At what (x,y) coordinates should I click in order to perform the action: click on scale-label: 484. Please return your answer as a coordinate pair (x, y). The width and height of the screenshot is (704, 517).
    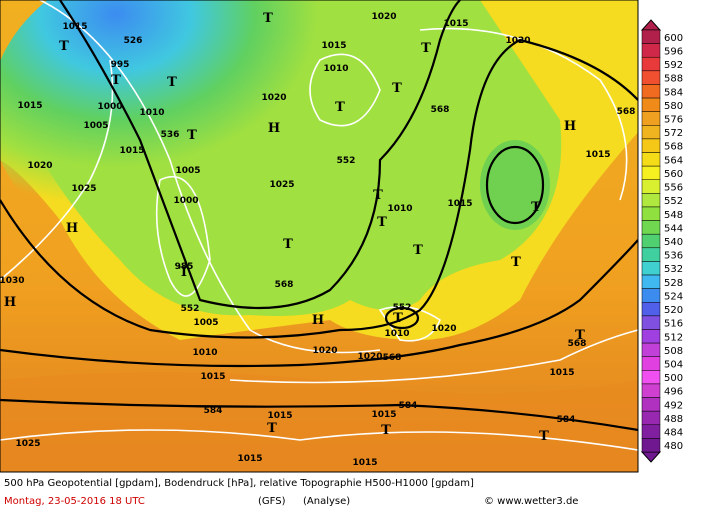
    Looking at the image, I should click on (673, 433).